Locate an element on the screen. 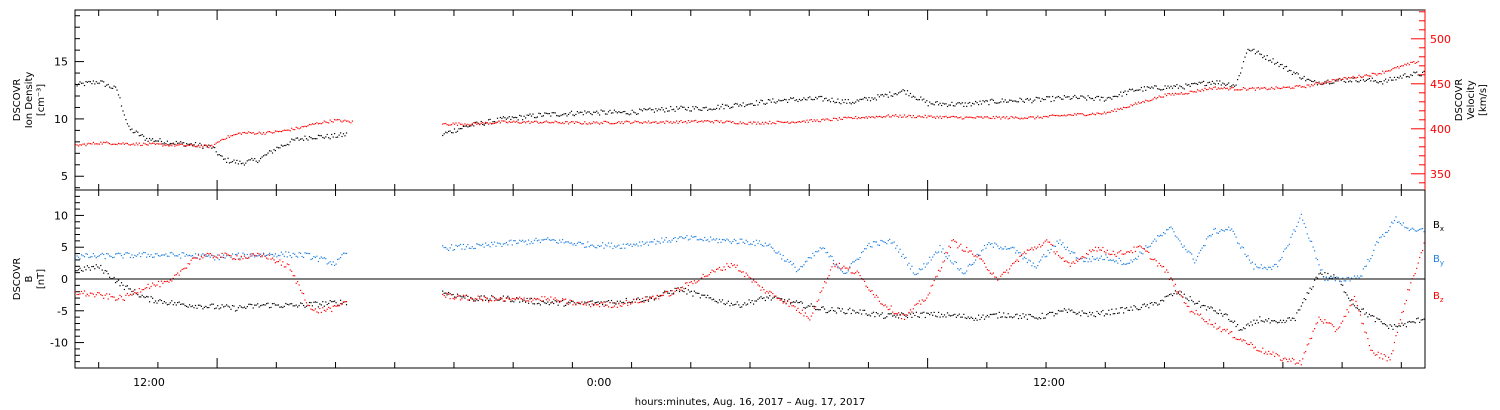 The image size is (1500, 410). legend-by-sub: y is located at coordinates (1442, 263).